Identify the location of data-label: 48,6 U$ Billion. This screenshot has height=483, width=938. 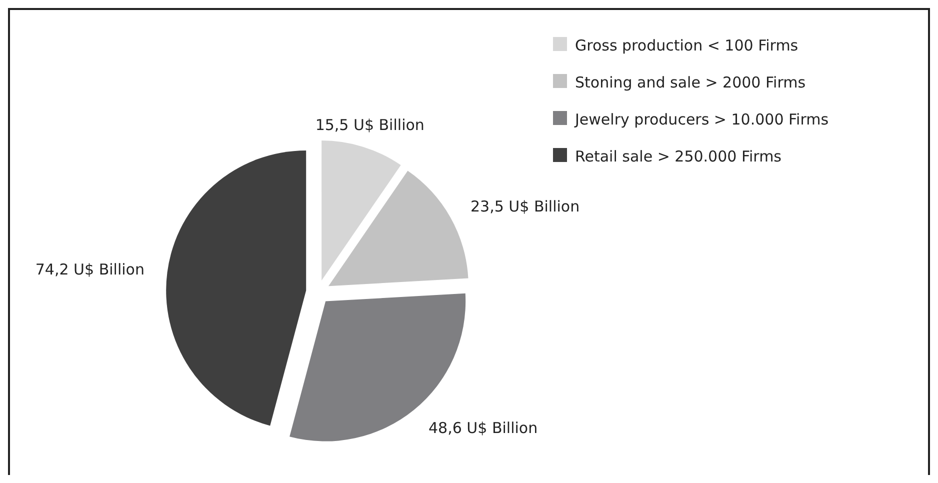
(483, 427).